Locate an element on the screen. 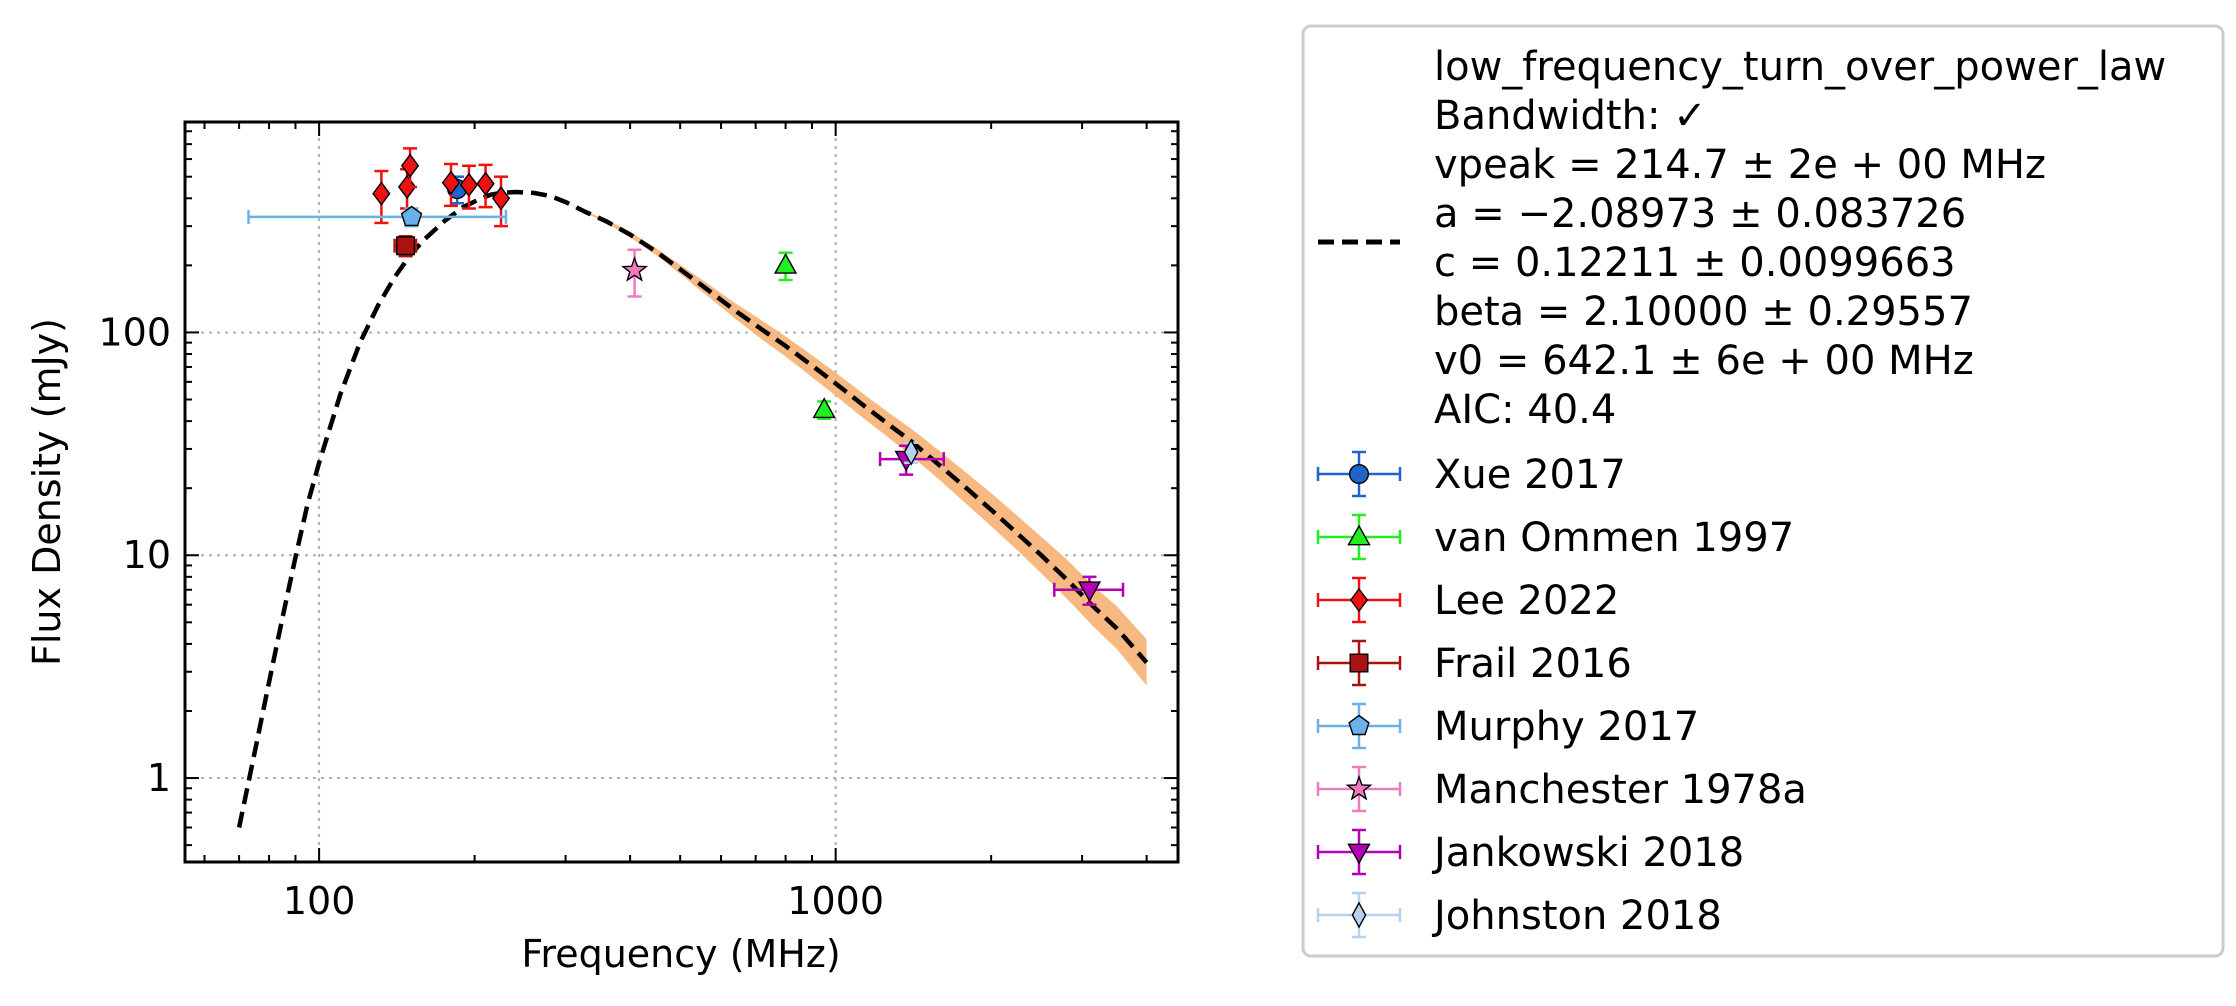 The height and width of the screenshot is (1006, 2236). legend-fit-text-line: c = 0.12211 ± 0.0099663 is located at coordinates (1695, 263).